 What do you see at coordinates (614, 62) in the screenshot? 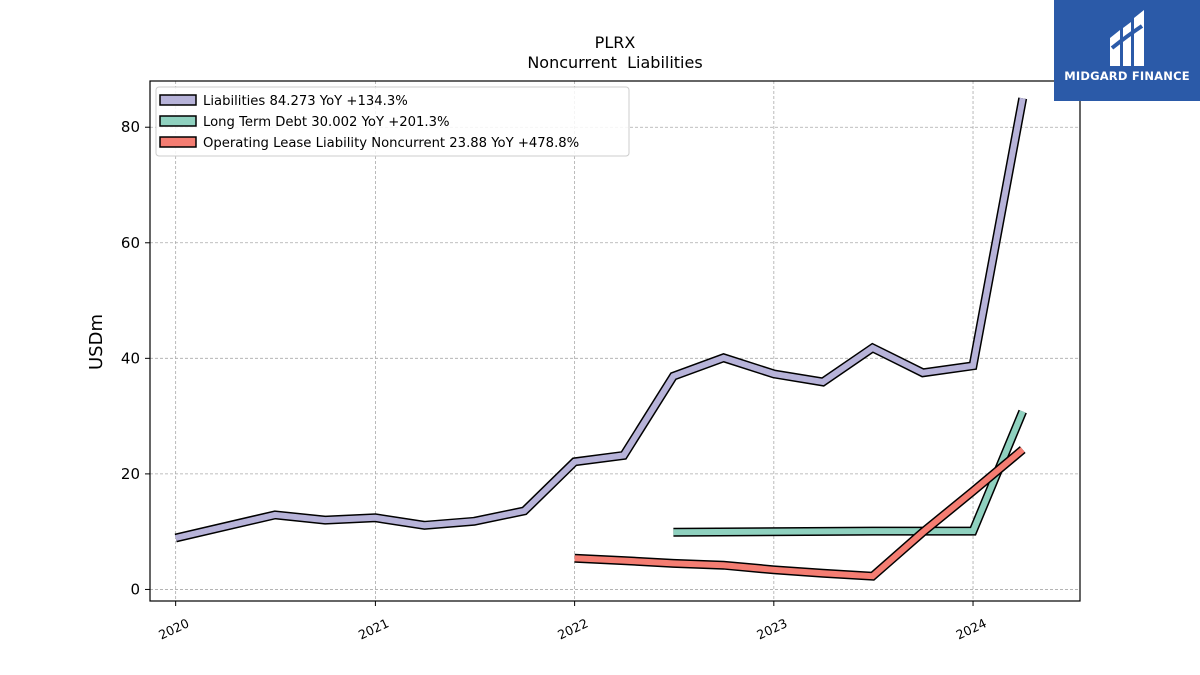
I see `chart-subtitle: Noncurrent Liabilities` at bounding box center [614, 62].